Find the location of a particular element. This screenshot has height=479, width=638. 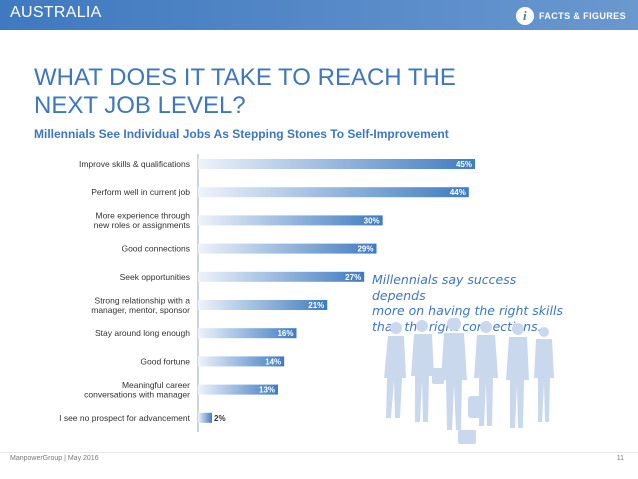

category-label: new roles or assignments is located at coordinates (142, 225).